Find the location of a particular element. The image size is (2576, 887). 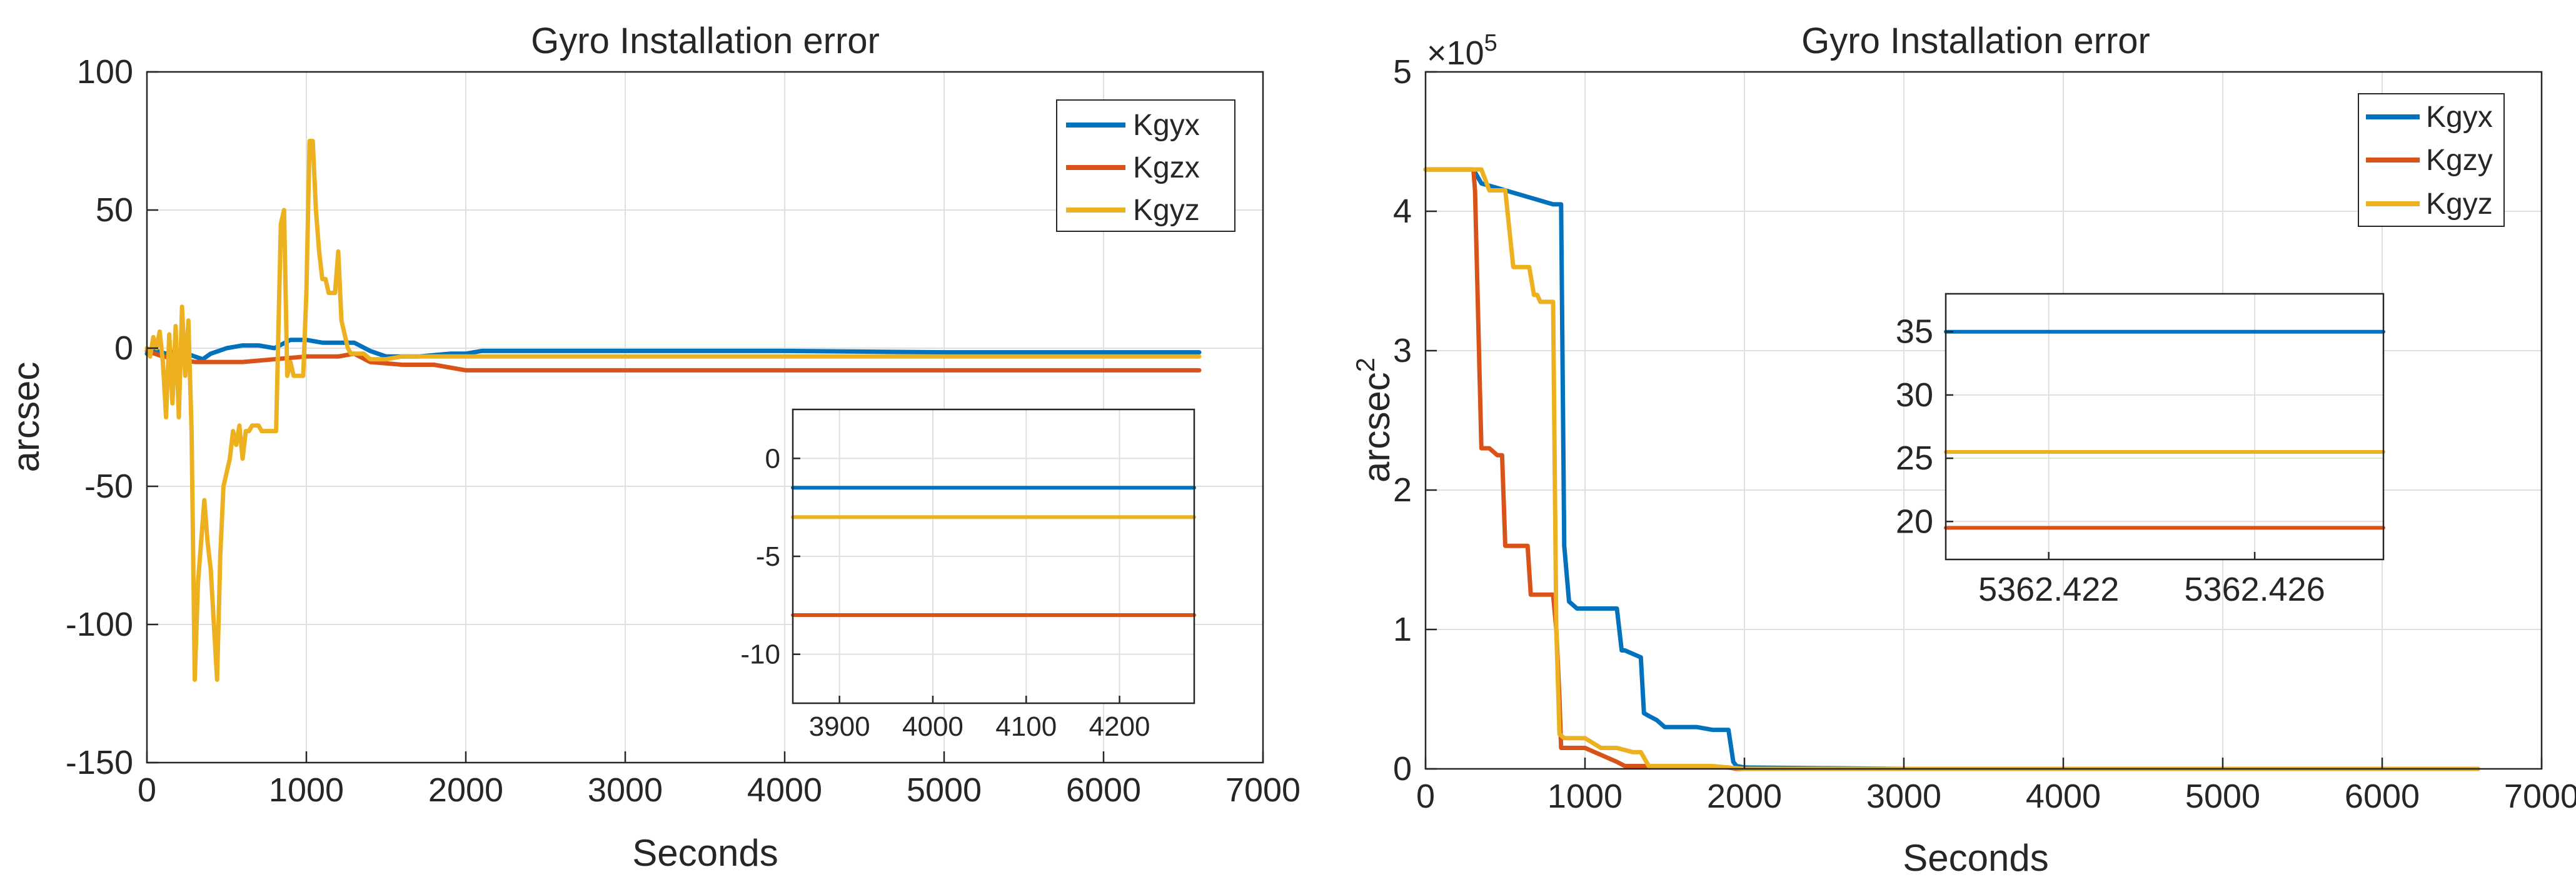

right-y-tick-label: 4 is located at coordinates (1402, 211).